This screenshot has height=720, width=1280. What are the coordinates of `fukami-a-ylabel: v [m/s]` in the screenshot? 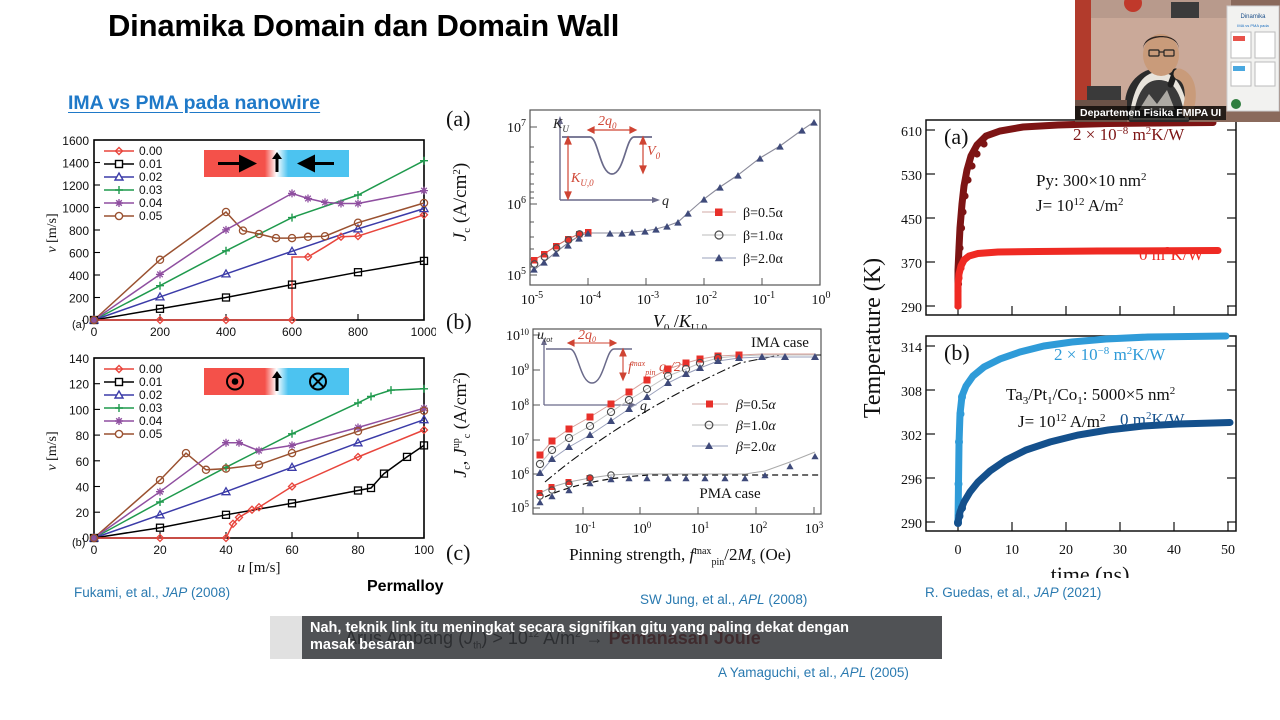 It's located at (52, 232).